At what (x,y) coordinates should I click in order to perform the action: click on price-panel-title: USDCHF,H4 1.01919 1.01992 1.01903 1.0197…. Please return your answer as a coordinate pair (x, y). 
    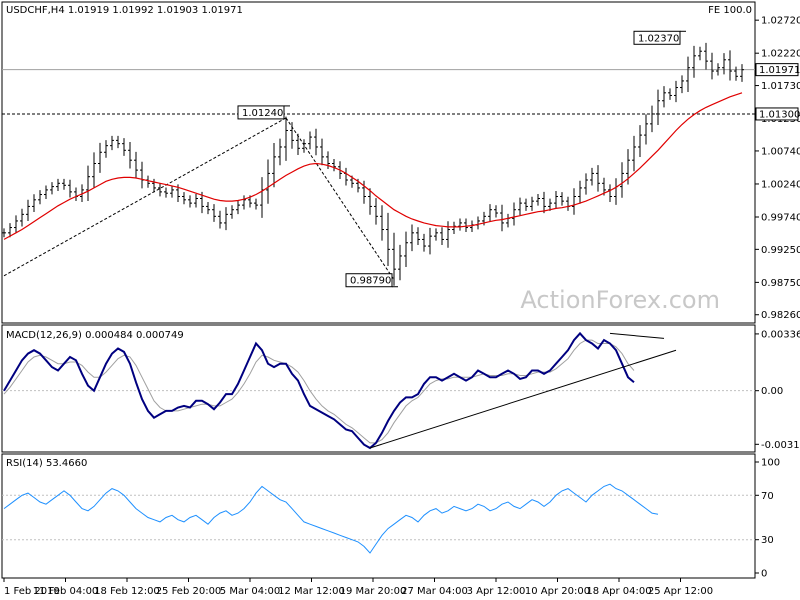
    Looking at the image, I should click on (124, 10).